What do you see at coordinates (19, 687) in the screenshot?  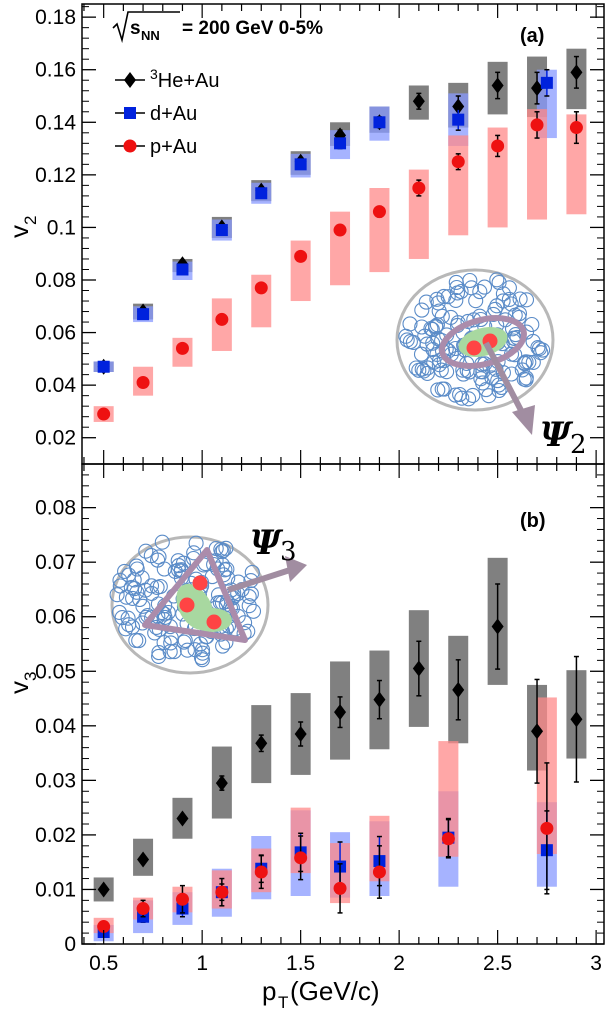 I see `y-axis-title-v: v` at bounding box center [19, 687].